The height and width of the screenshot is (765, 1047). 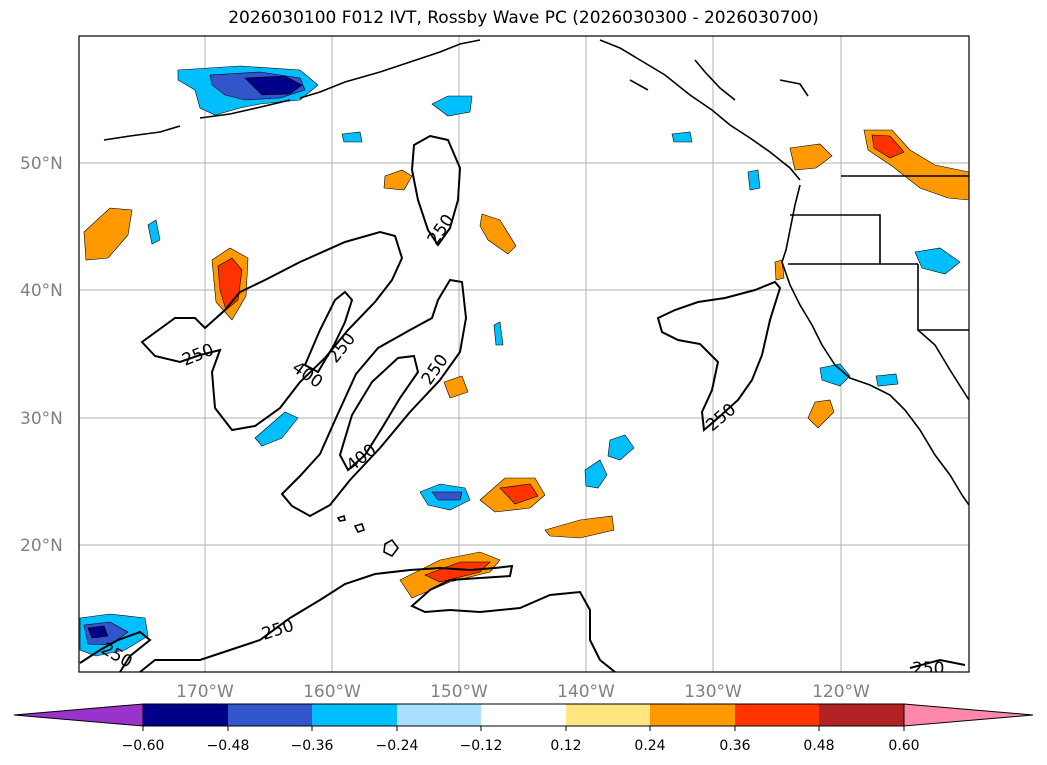 What do you see at coordinates (332, 692) in the screenshot?
I see `lon-label: 160°W` at bounding box center [332, 692].